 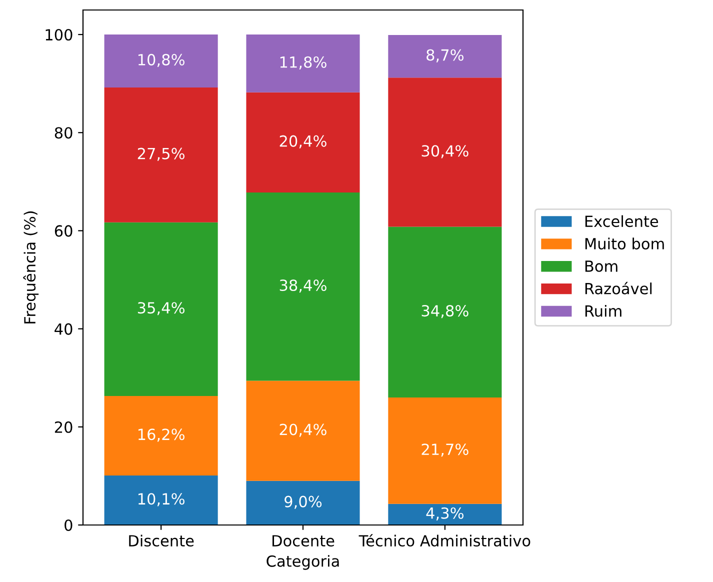 I want to click on y-tick-label: 0, so click(x=68, y=525).